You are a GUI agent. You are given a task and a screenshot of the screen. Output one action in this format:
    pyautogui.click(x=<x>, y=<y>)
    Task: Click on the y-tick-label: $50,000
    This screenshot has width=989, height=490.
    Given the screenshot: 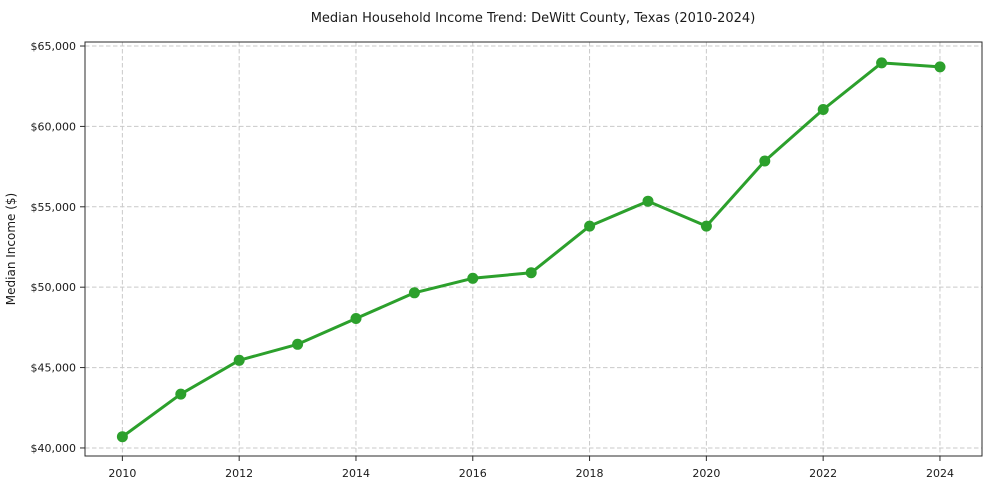 What is the action you would take?
    pyautogui.click(x=54, y=287)
    